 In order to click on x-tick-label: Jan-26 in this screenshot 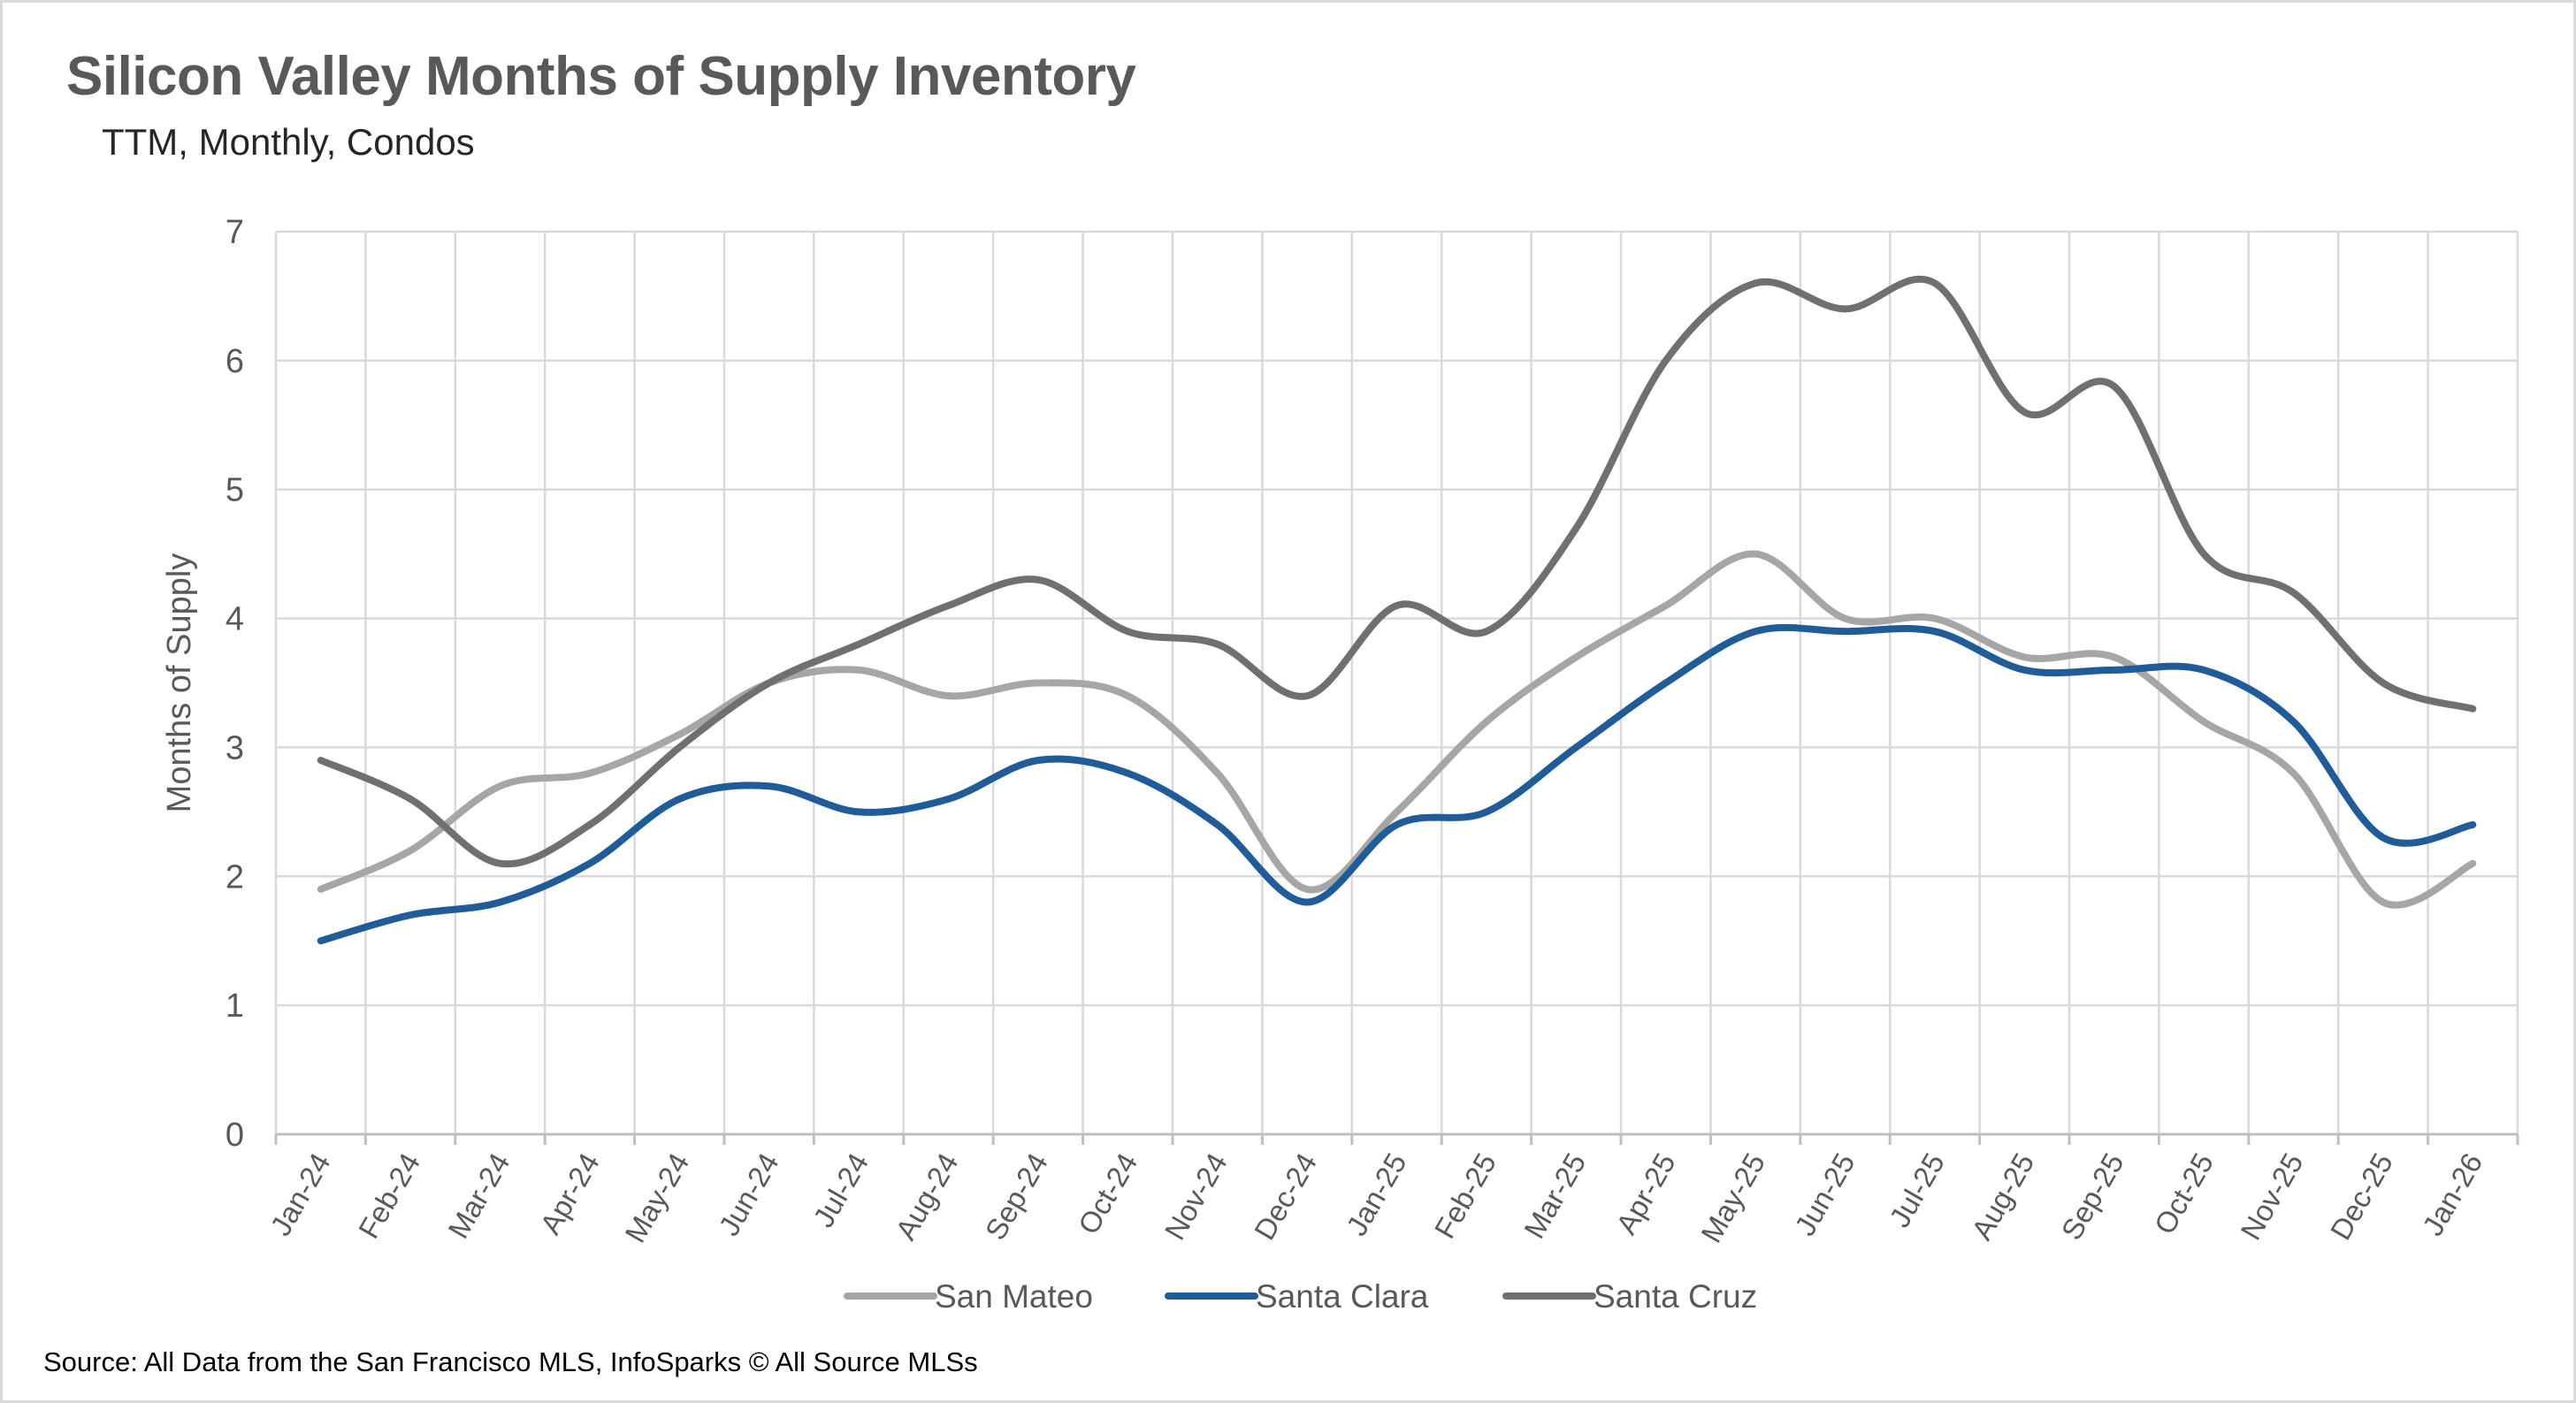, I will do `click(2452, 1194)`.